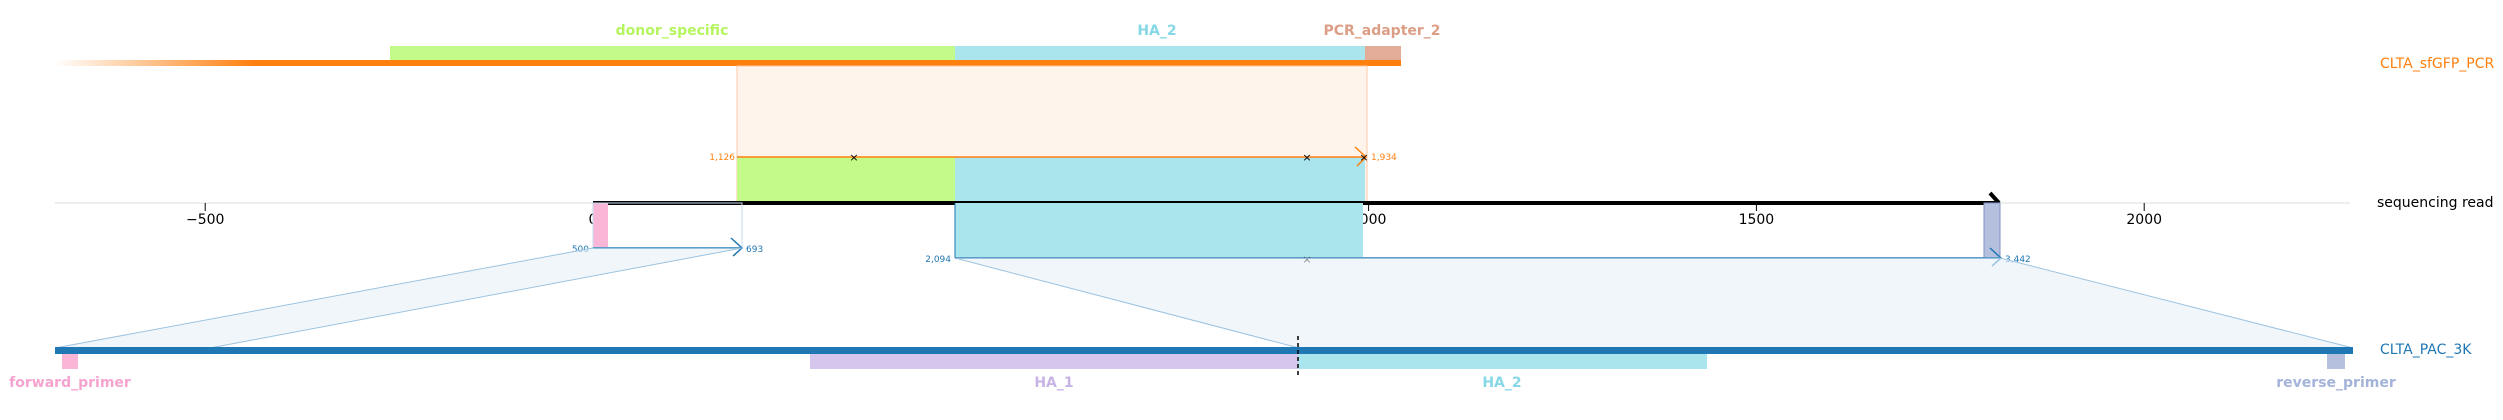 Image resolution: width=2503 pixels, height=420 pixels. What do you see at coordinates (2435, 203) in the screenshot?
I see `sequencing-read-label: sequencing read` at bounding box center [2435, 203].